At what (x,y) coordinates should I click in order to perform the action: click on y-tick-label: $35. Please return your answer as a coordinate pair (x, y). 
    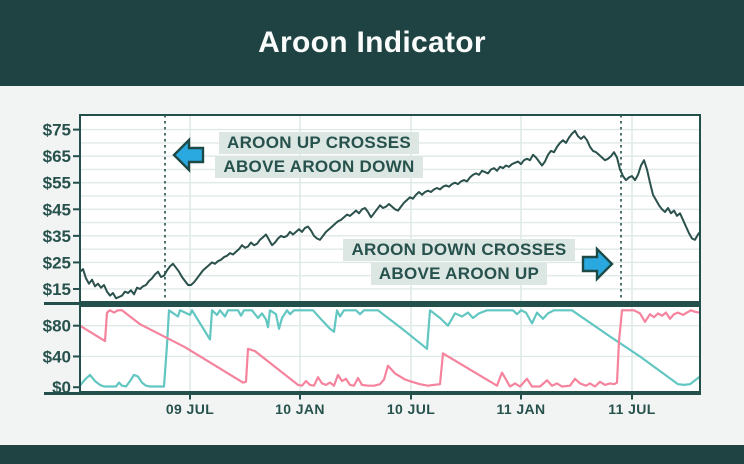
    Looking at the image, I should click on (57, 236).